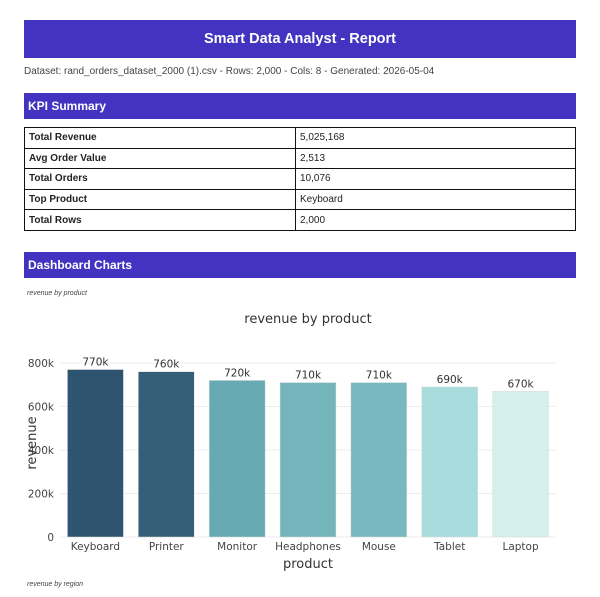 Image resolution: width=600 pixels, height=597 pixels. Describe the element at coordinates (167, 547) in the screenshot. I see `x-tick-label: Printer` at that location.